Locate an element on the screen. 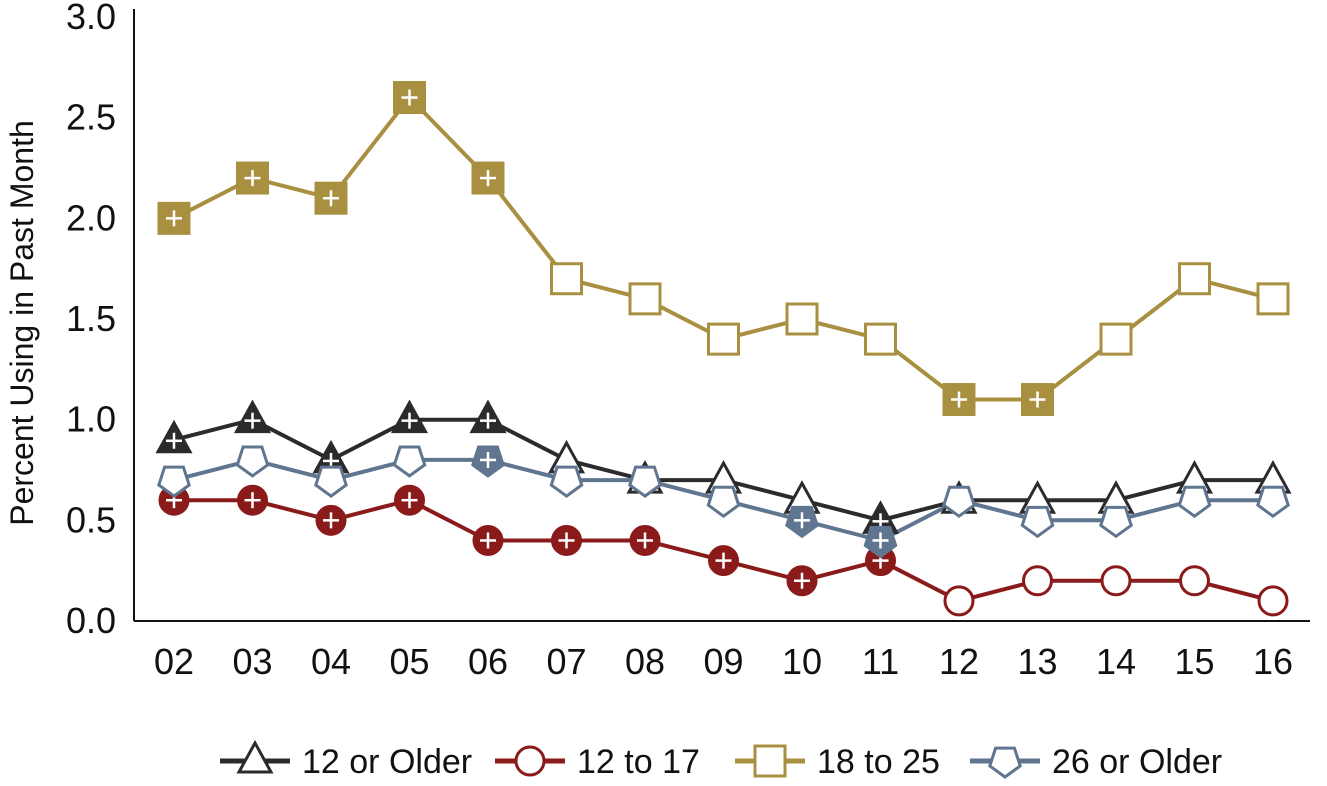 Image resolution: width=1327 pixels, height=786 pixels. y-tick-label: 2.0 is located at coordinates (91, 217).